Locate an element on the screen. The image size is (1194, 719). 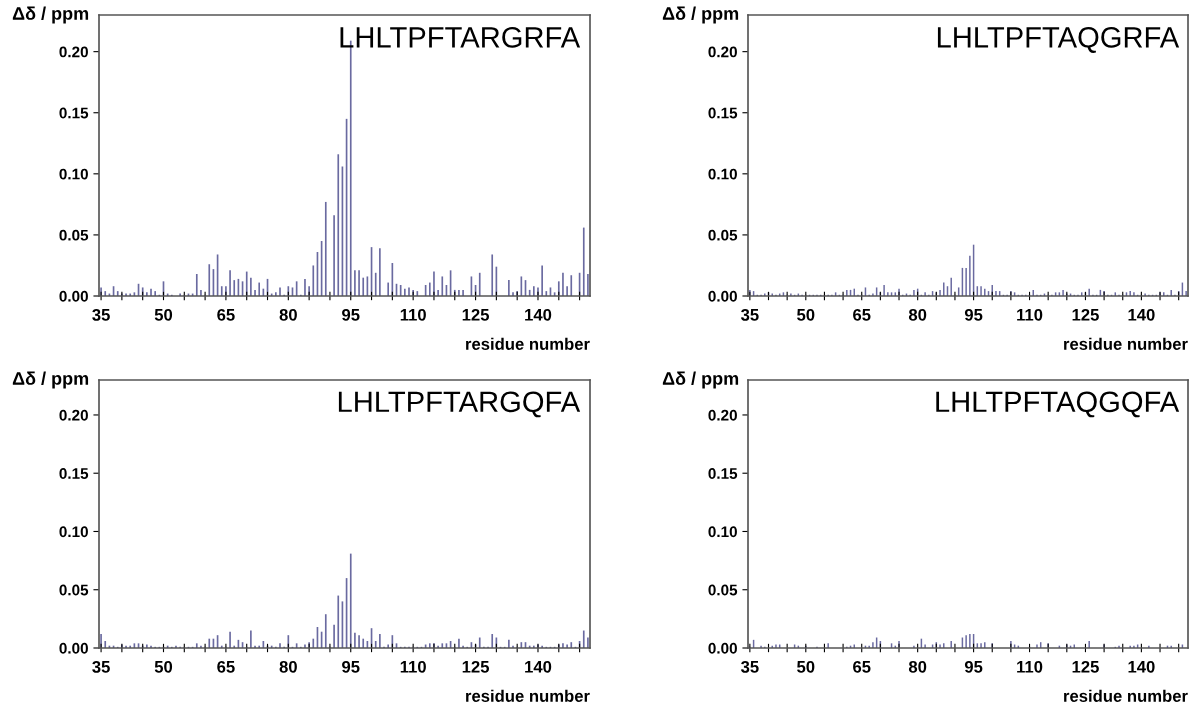
chart-title: LHLTPFTARGQFA is located at coordinates (459, 404).